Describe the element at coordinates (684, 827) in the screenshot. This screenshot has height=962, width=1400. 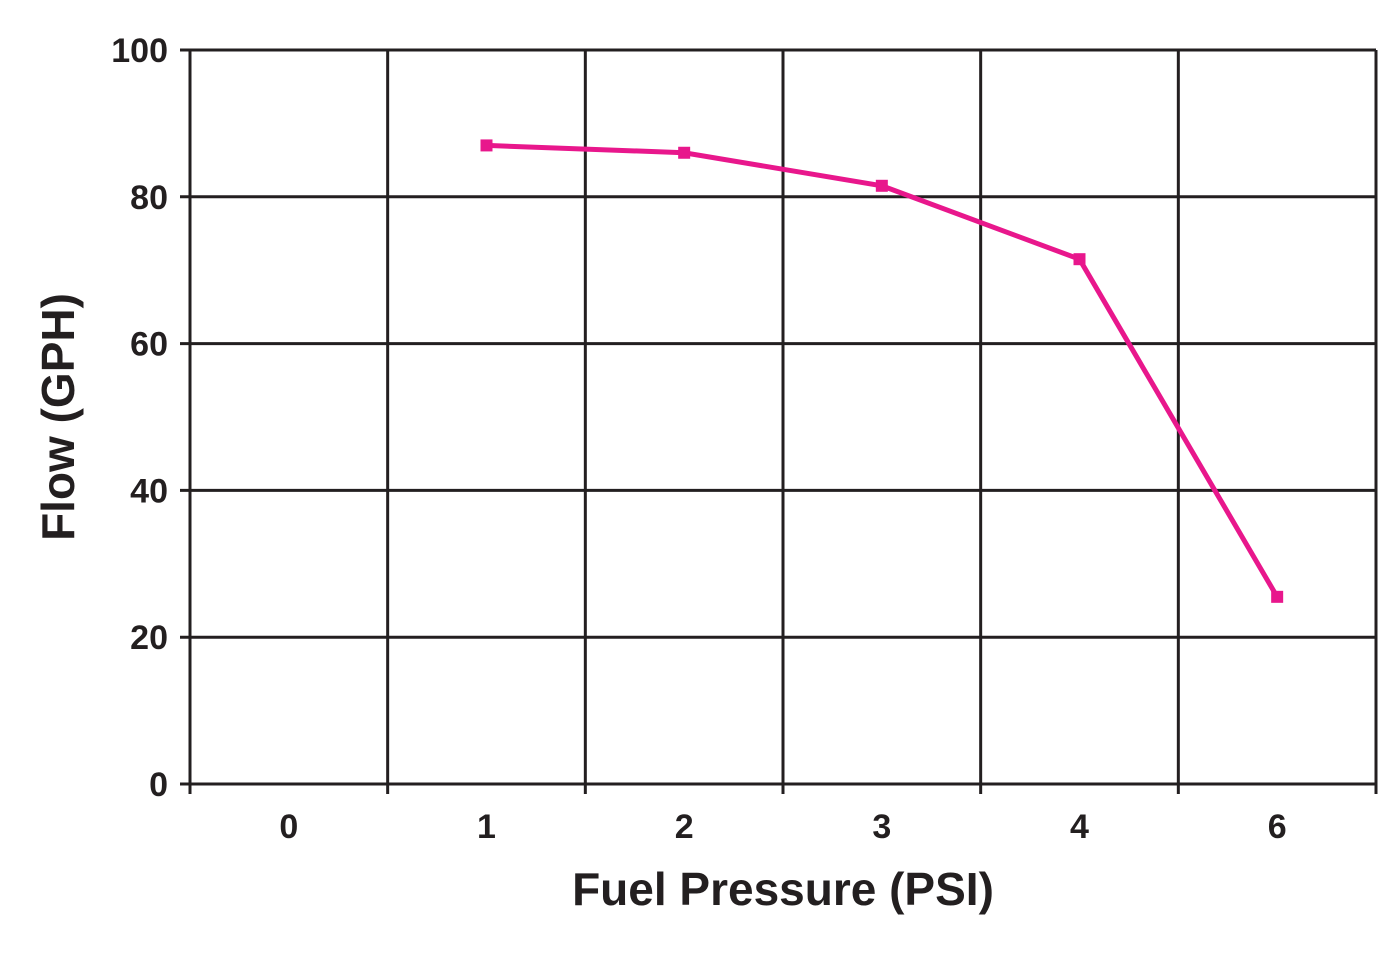
I see `x-tick-label: 2` at that location.